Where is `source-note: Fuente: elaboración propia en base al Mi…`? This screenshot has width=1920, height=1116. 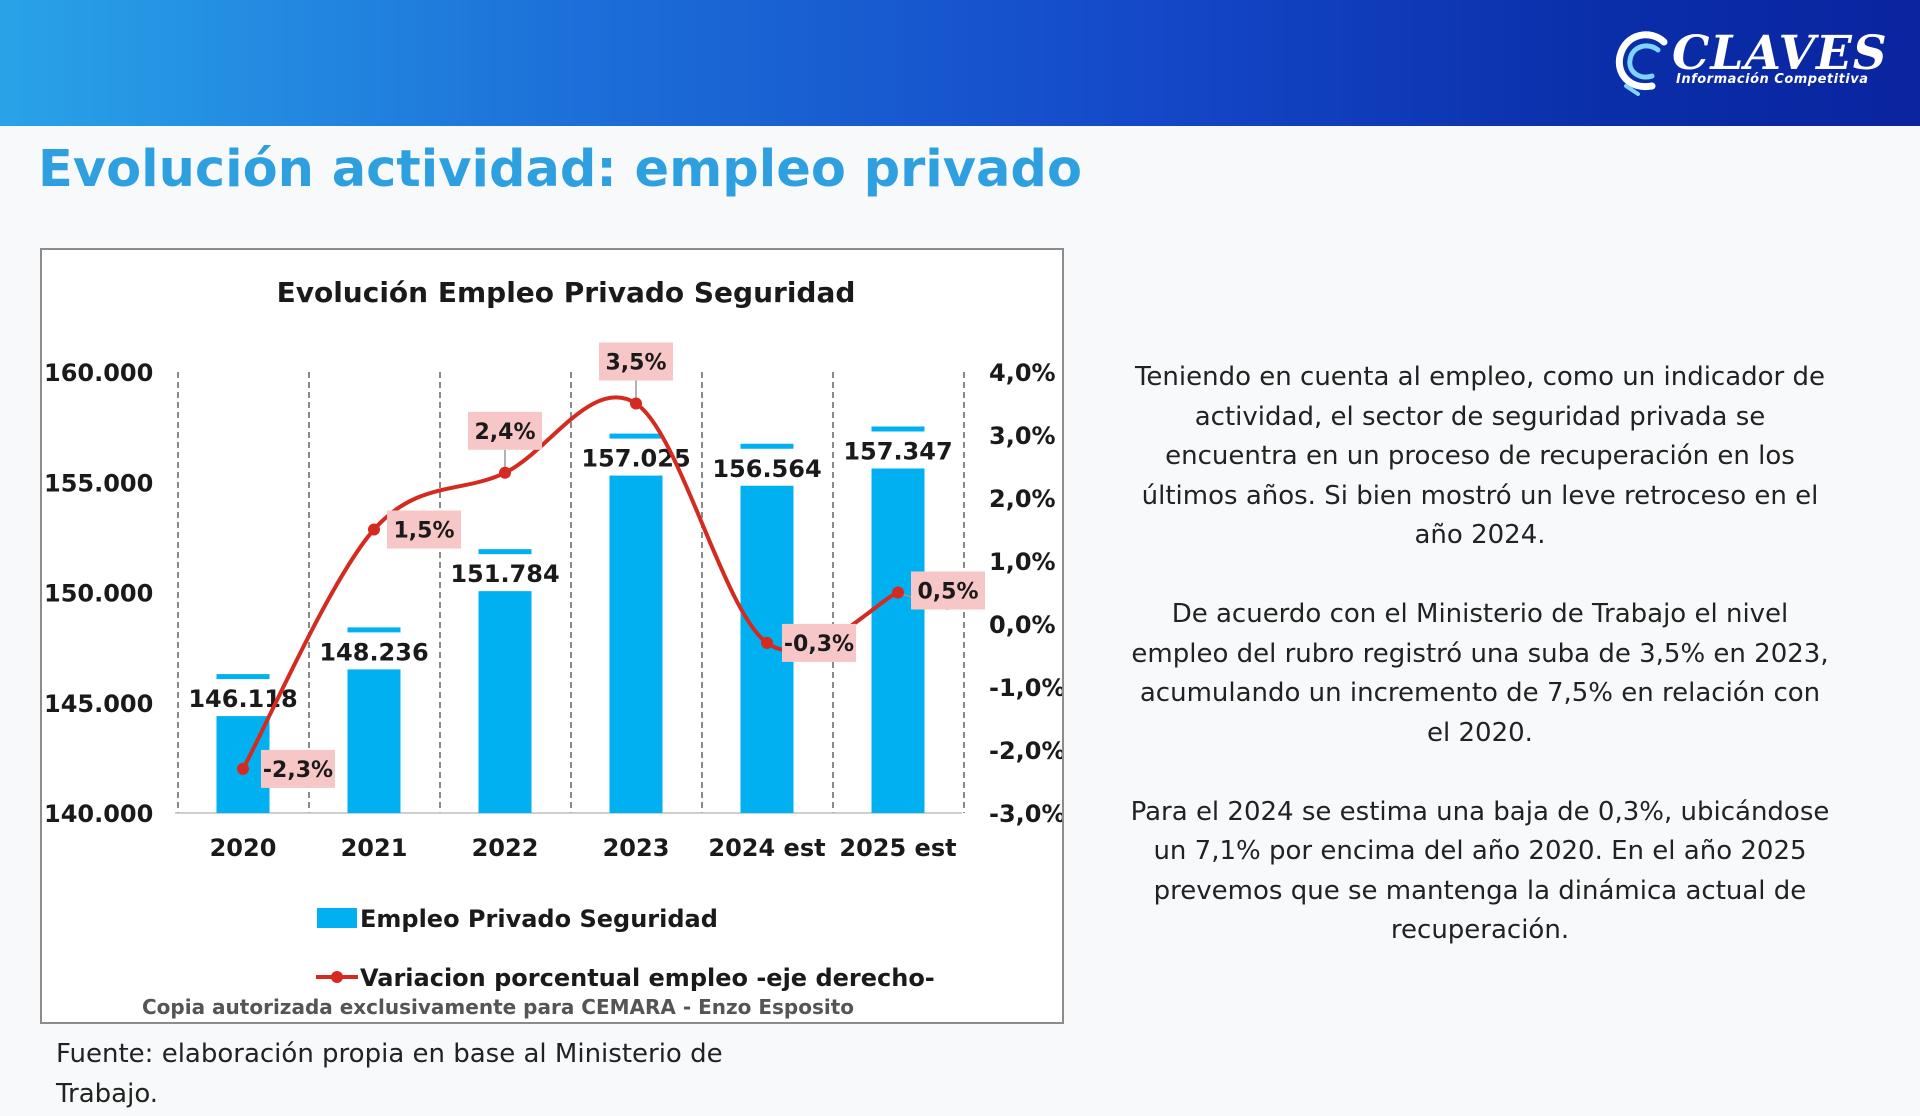
source-note: Fuente: elaboración propia en base al Mi… is located at coordinates (389, 1074).